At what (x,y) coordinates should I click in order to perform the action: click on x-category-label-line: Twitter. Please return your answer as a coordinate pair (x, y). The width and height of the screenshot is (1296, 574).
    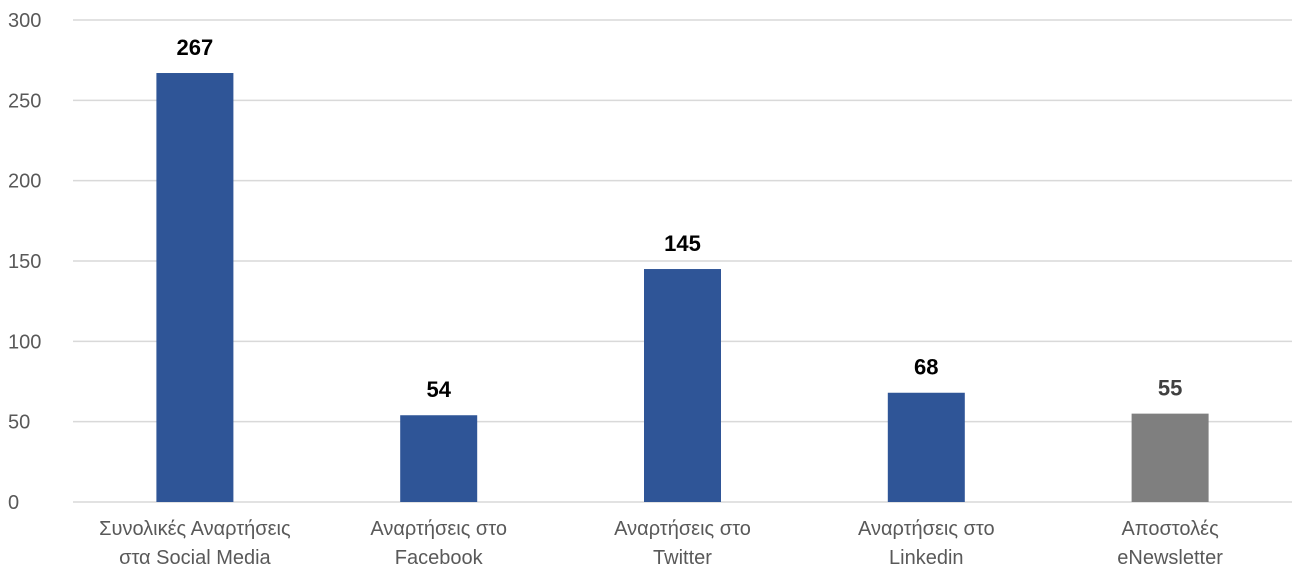
    Looking at the image, I should click on (682, 558).